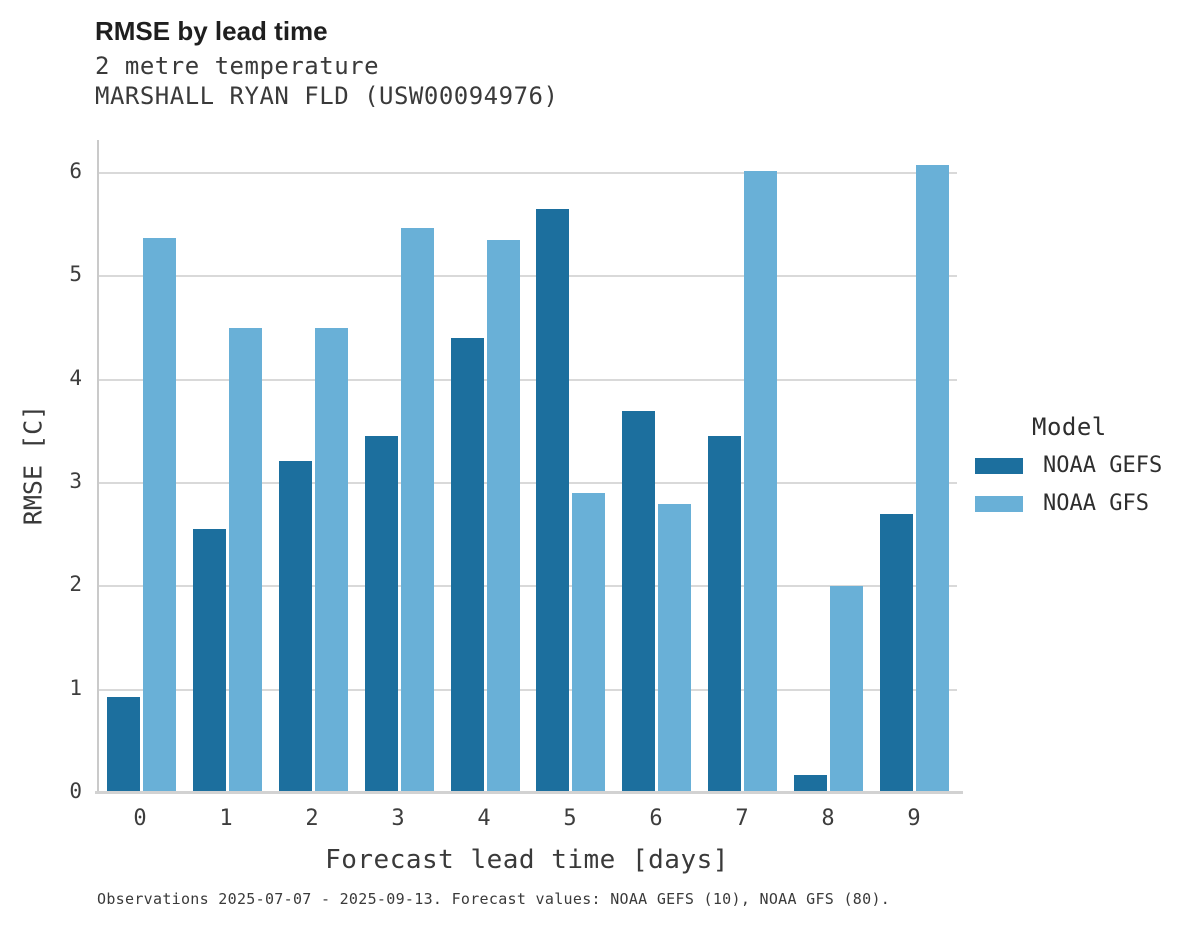 This screenshot has width=1195, height=928. Describe the element at coordinates (914, 818) in the screenshot. I see `x-tick-label-9: 9` at that location.